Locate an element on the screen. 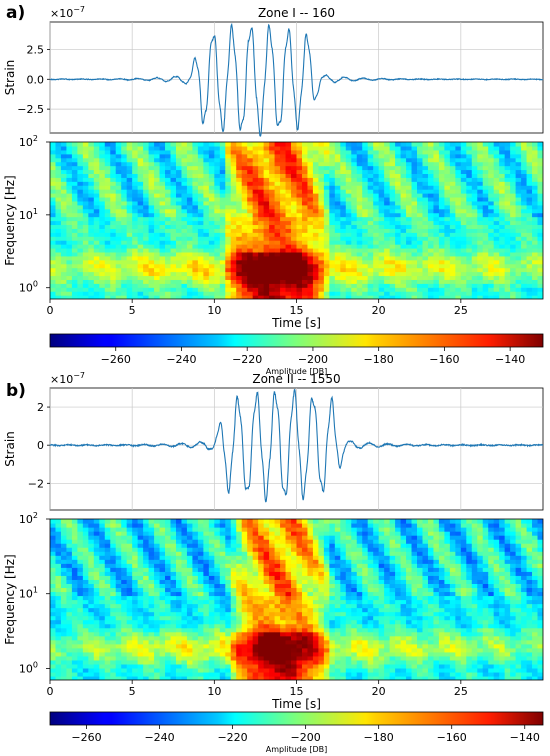  waveform-ytick-label: −2 is located at coordinates (36, 483).